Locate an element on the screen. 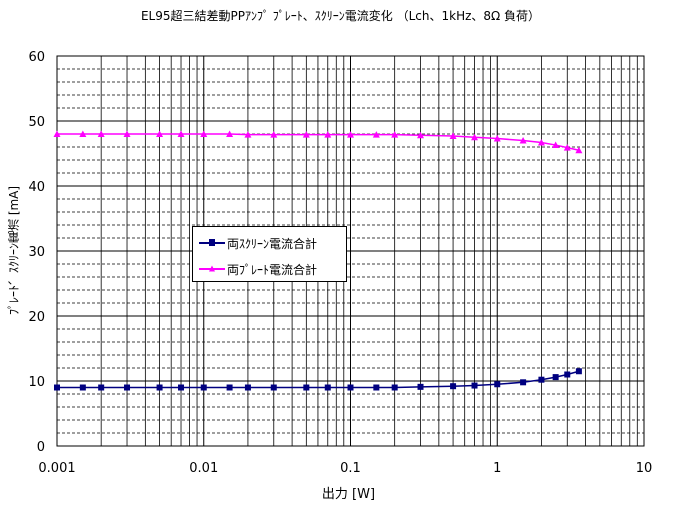 The width and height of the screenshot is (681, 510). y-tick-label: 20 is located at coordinates (36, 317).